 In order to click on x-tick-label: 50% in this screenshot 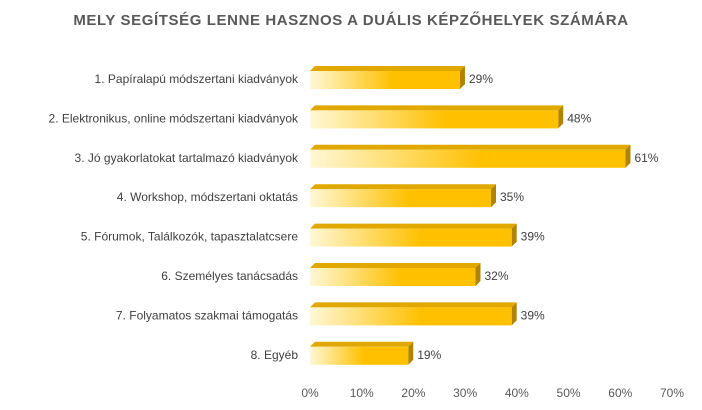, I will do `click(569, 393)`.